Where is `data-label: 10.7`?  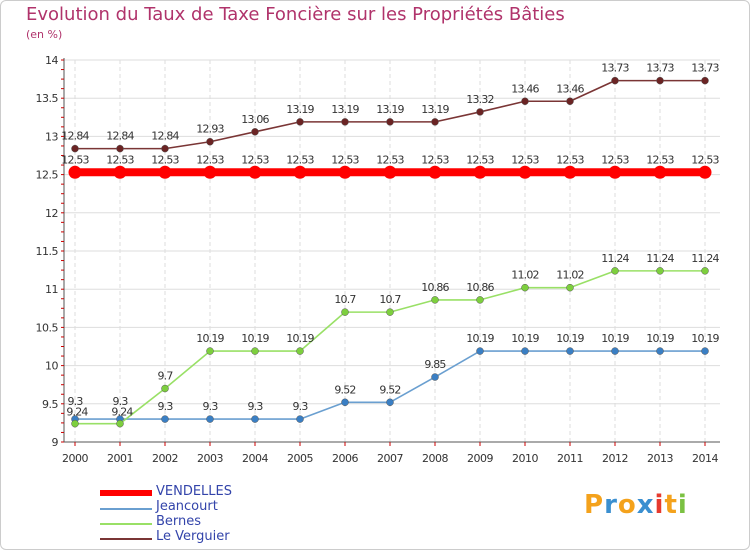
data-label: 10.7 is located at coordinates (345, 299).